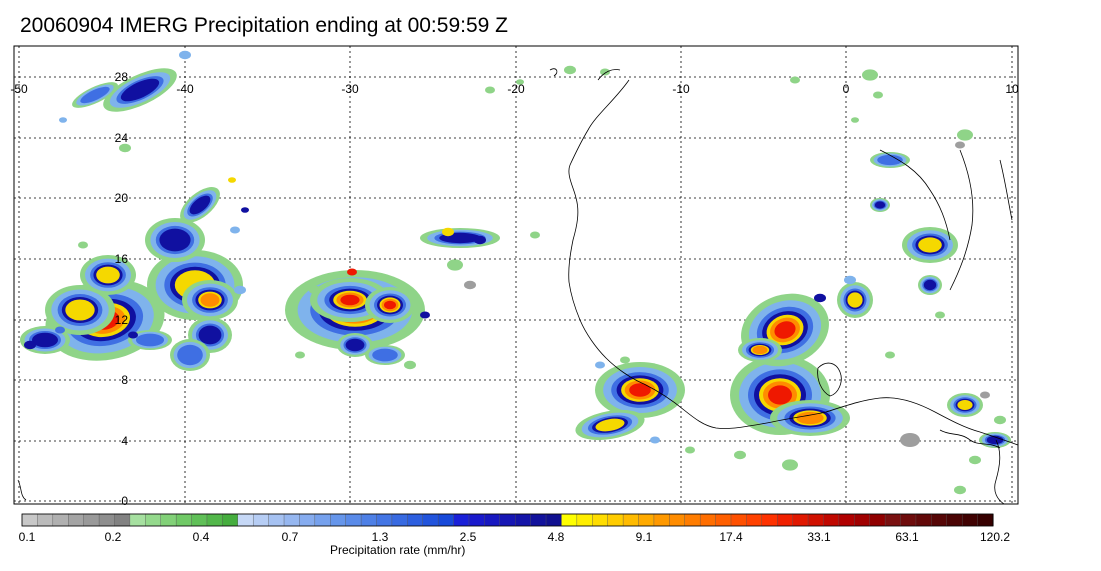 The height and width of the screenshot is (571, 1101). Describe the element at coordinates (1006, 190) in the screenshot. I see `cameroon-boundary` at that location.